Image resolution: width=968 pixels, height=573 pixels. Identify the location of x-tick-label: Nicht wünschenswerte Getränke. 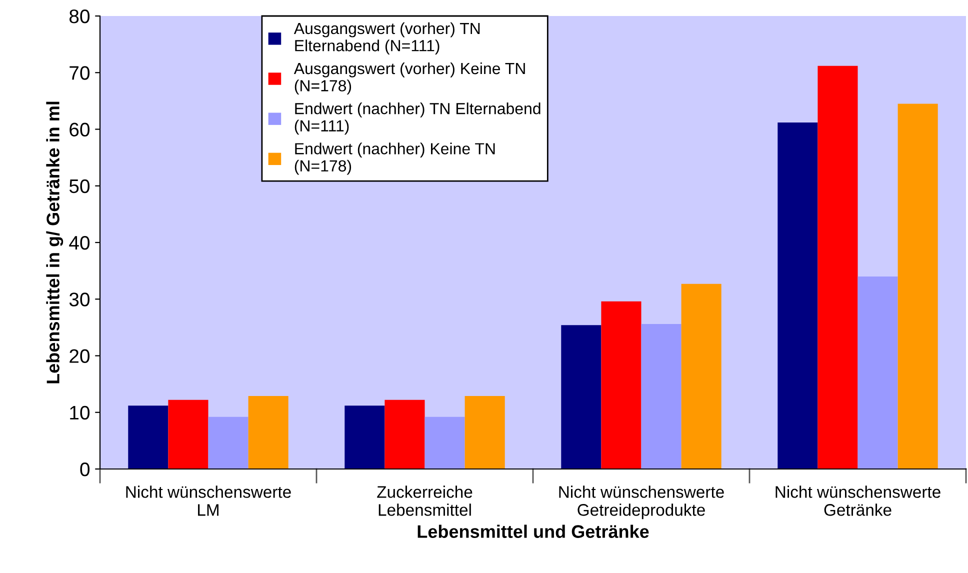
(858, 501).